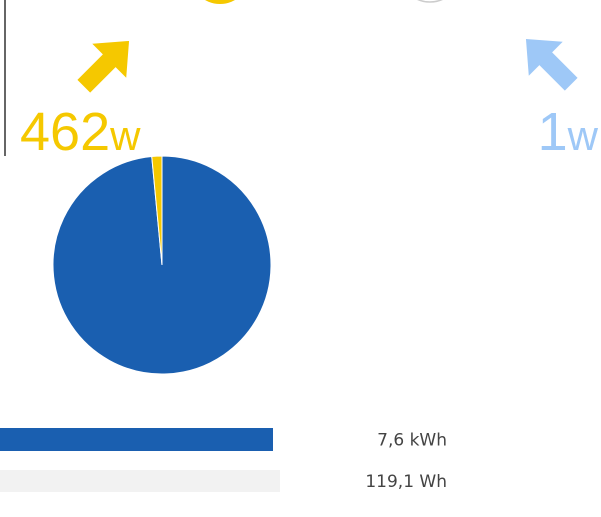 The width and height of the screenshot is (601, 517). What do you see at coordinates (103, 66) in the screenshot?
I see `solar-arrow` at bounding box center [103, 66].